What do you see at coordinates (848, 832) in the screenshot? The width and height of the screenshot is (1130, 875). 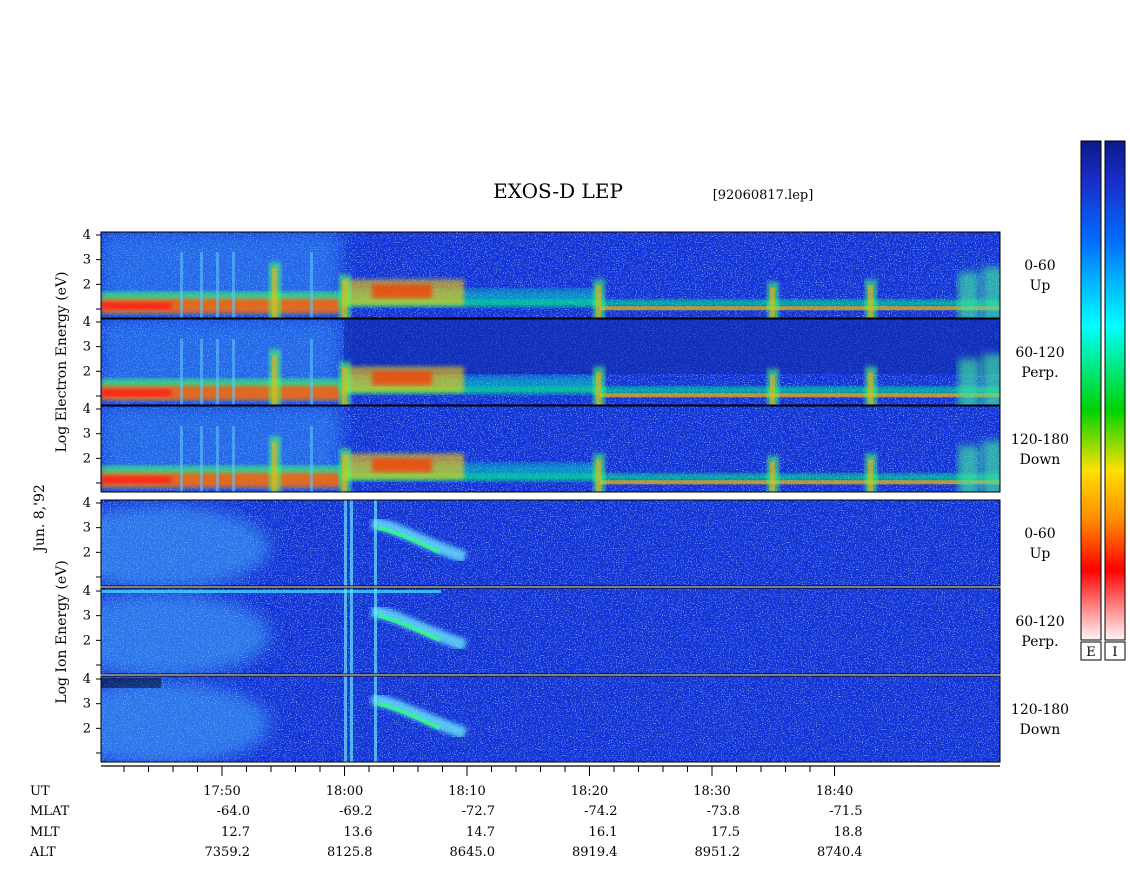 I see `ephemeris-value: 18.8` at bounding box center [848, 832].